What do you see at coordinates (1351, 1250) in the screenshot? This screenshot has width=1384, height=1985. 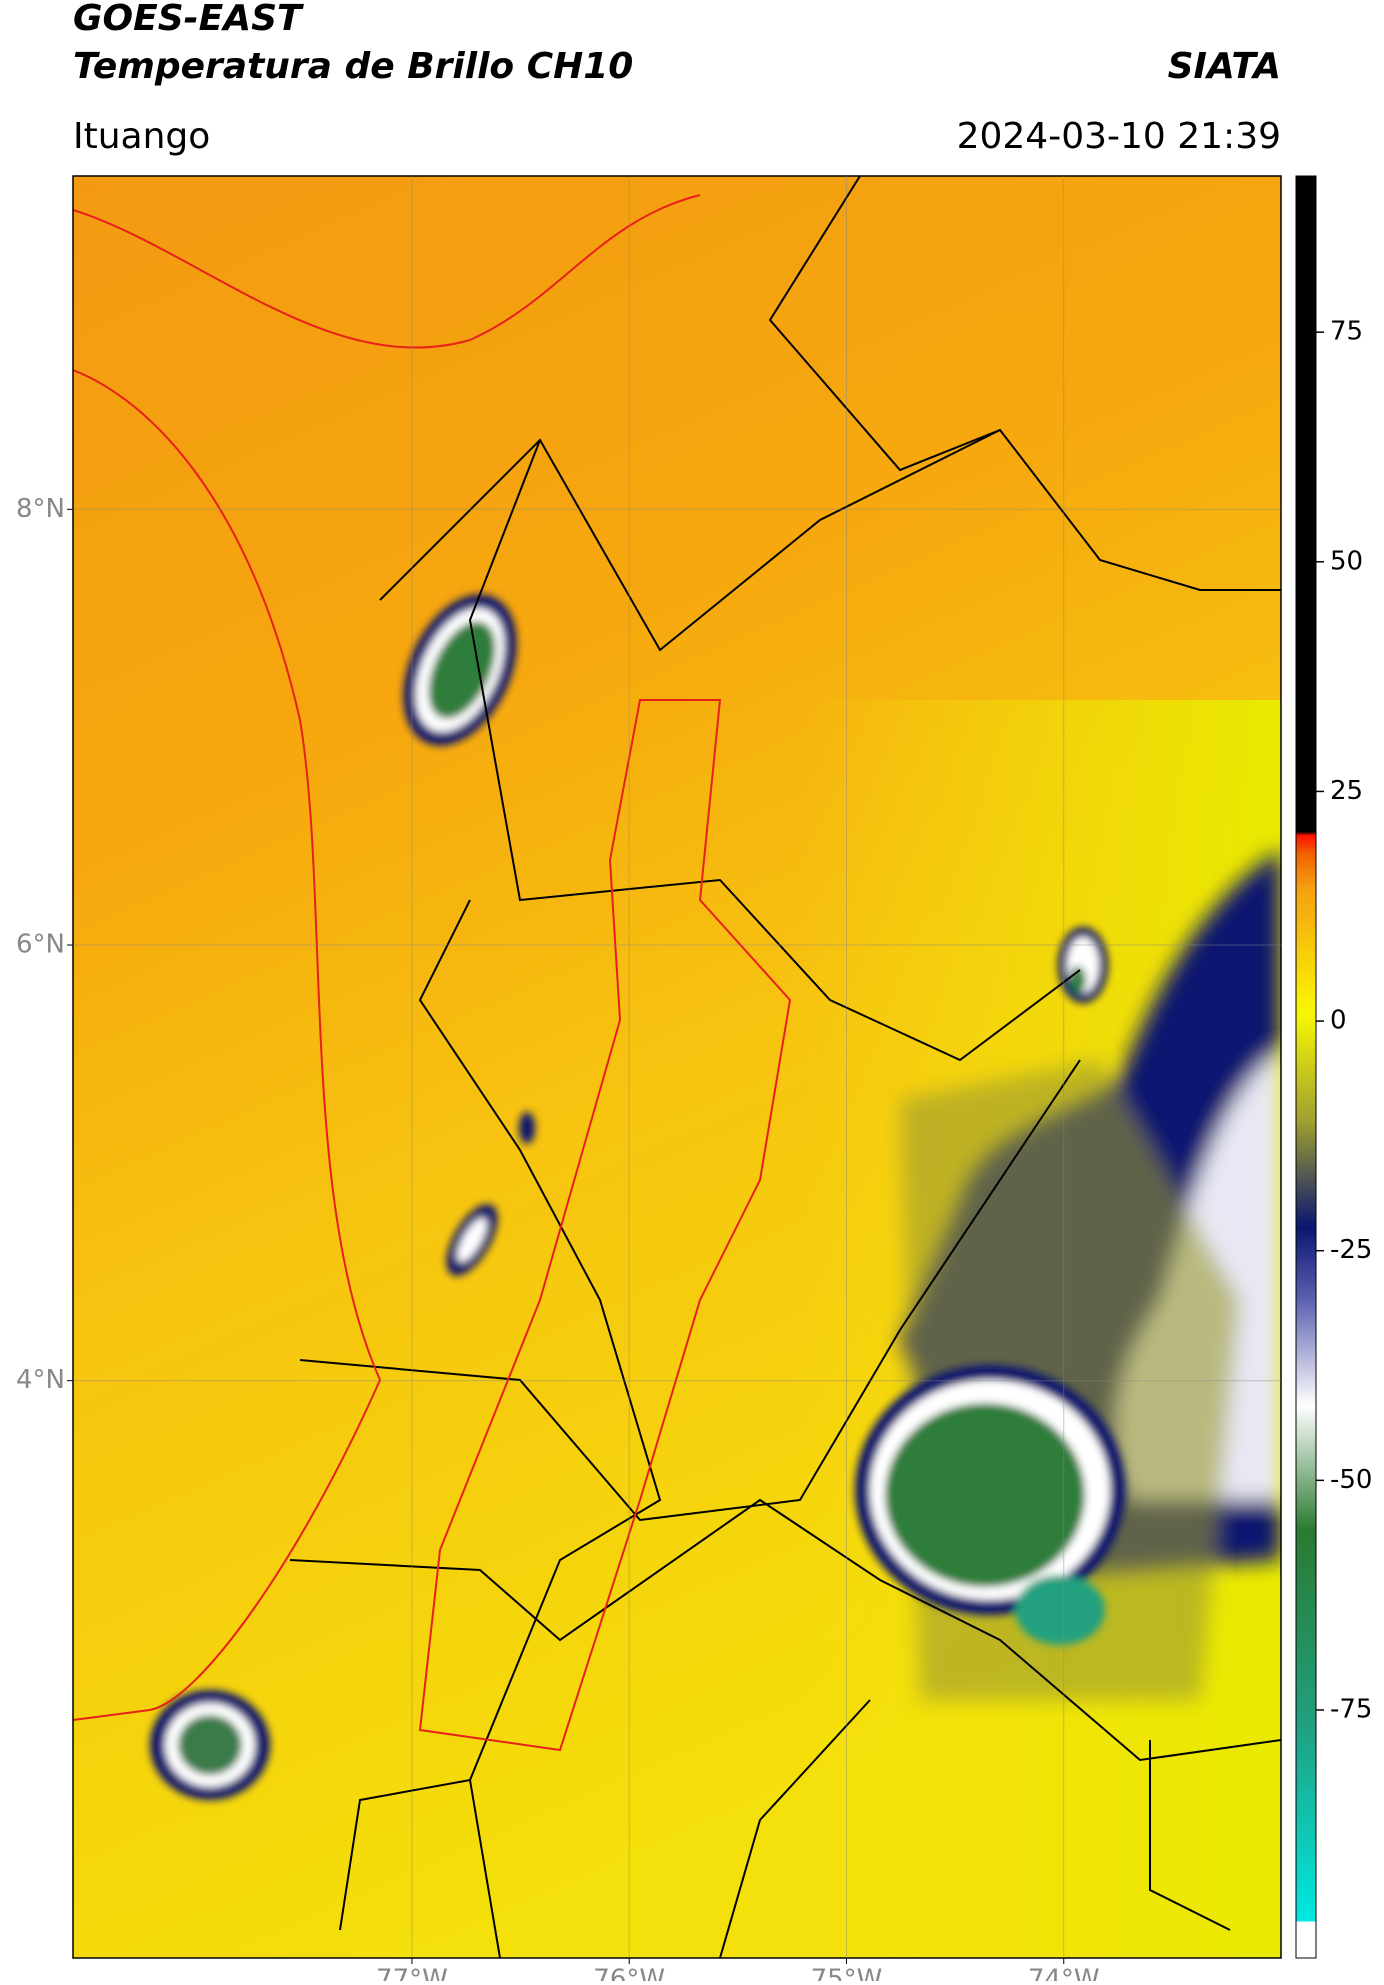 I see `colorbar-tick-label: -25` at bounding box center [1351, 1250].